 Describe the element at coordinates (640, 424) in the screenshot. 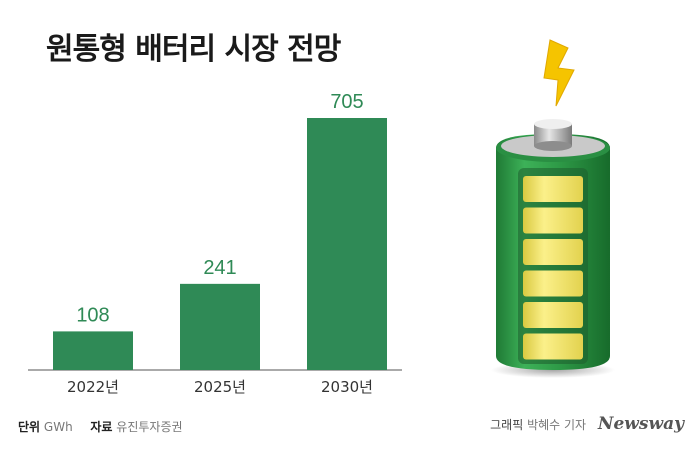

I see `newsway-logo: Newsway` at that location.